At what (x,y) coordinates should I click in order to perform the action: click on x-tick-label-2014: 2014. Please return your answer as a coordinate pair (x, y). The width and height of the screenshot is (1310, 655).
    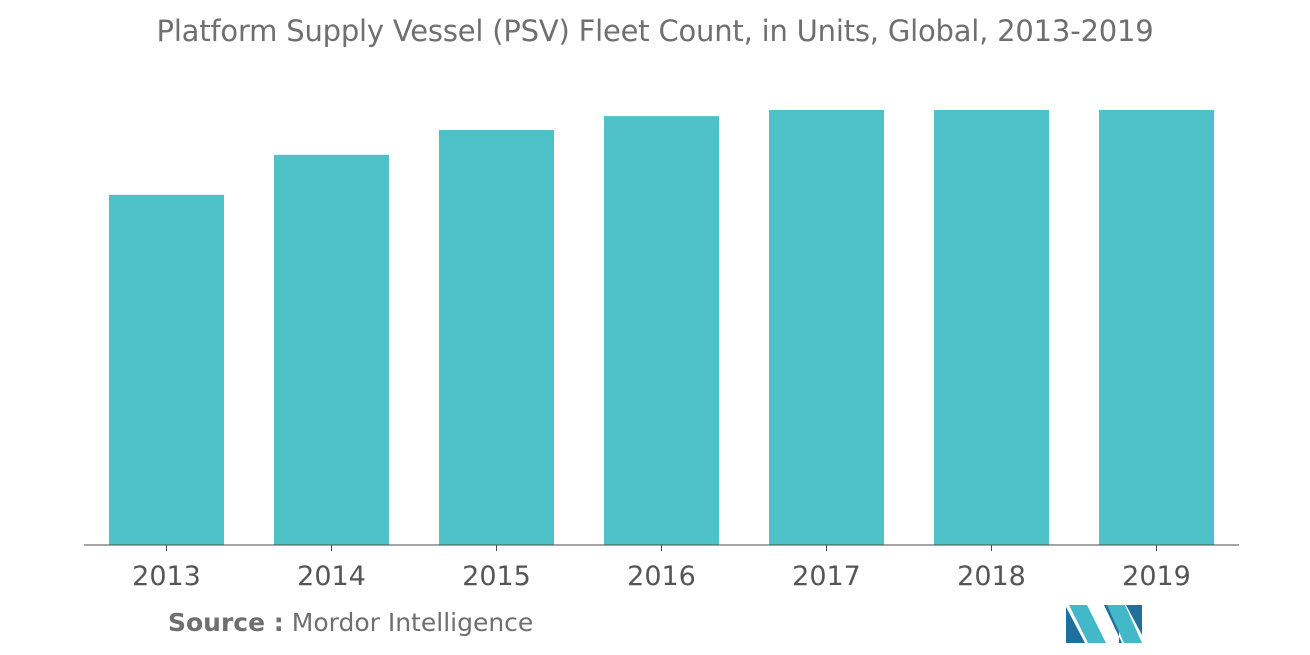
    Looking at the image, I should click on (331, 576).